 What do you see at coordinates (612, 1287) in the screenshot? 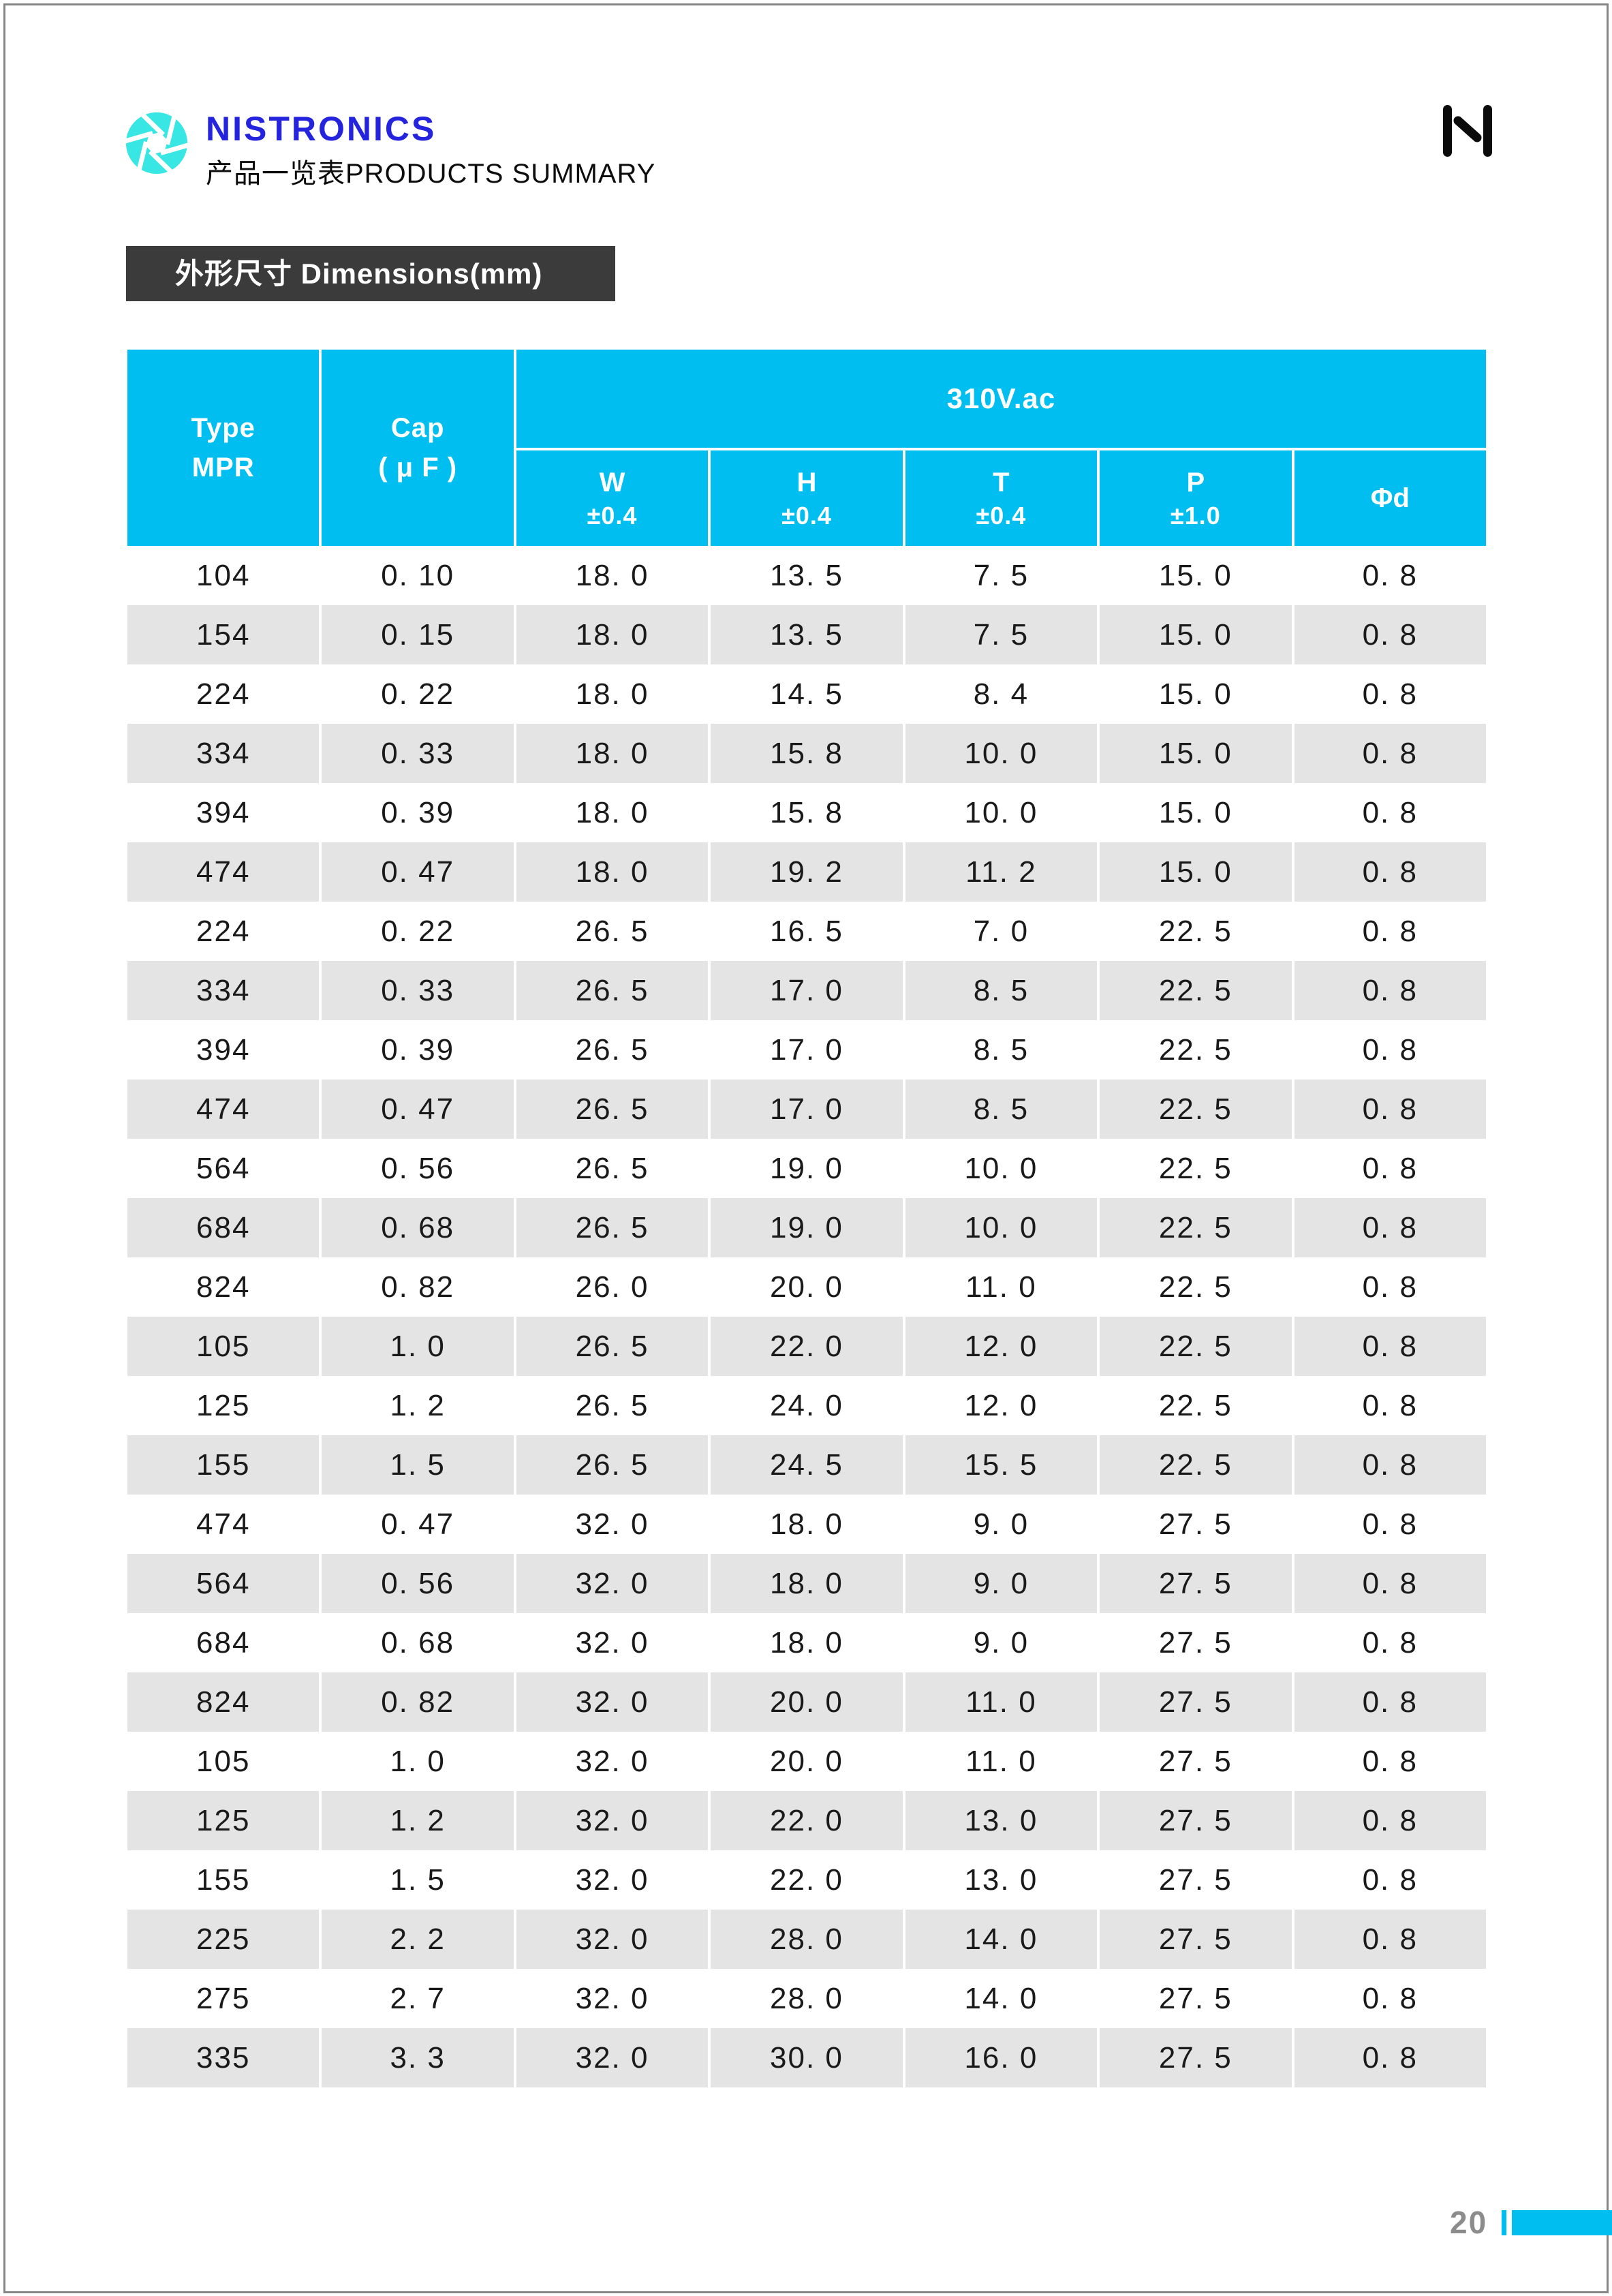
I see `table-cell: 26. 0` at bounding box center [612, 1287].